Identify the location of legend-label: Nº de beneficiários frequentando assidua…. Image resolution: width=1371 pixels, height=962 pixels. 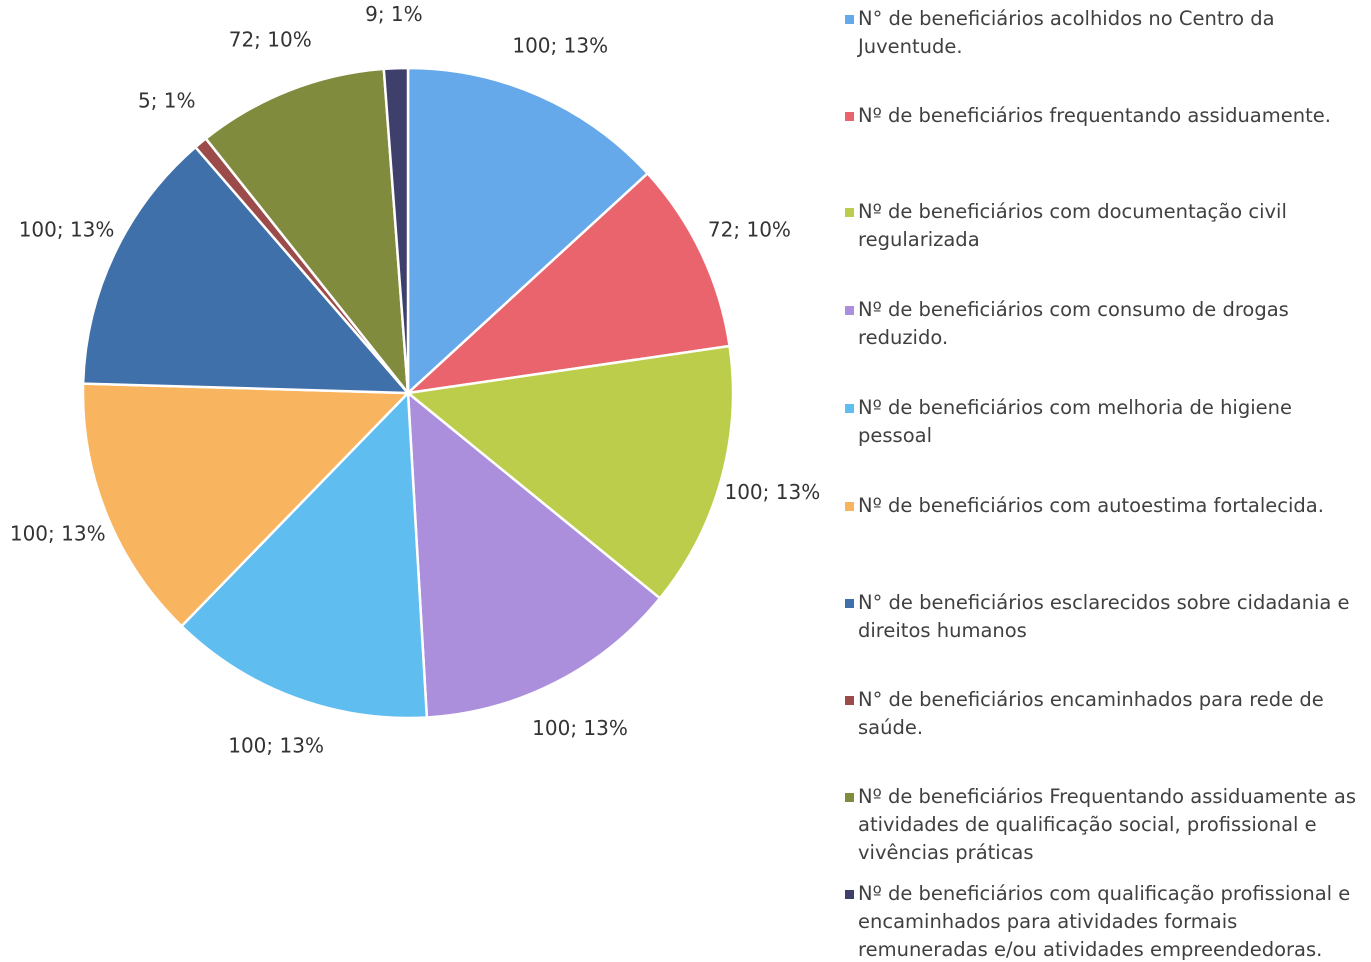
(1094, 115).